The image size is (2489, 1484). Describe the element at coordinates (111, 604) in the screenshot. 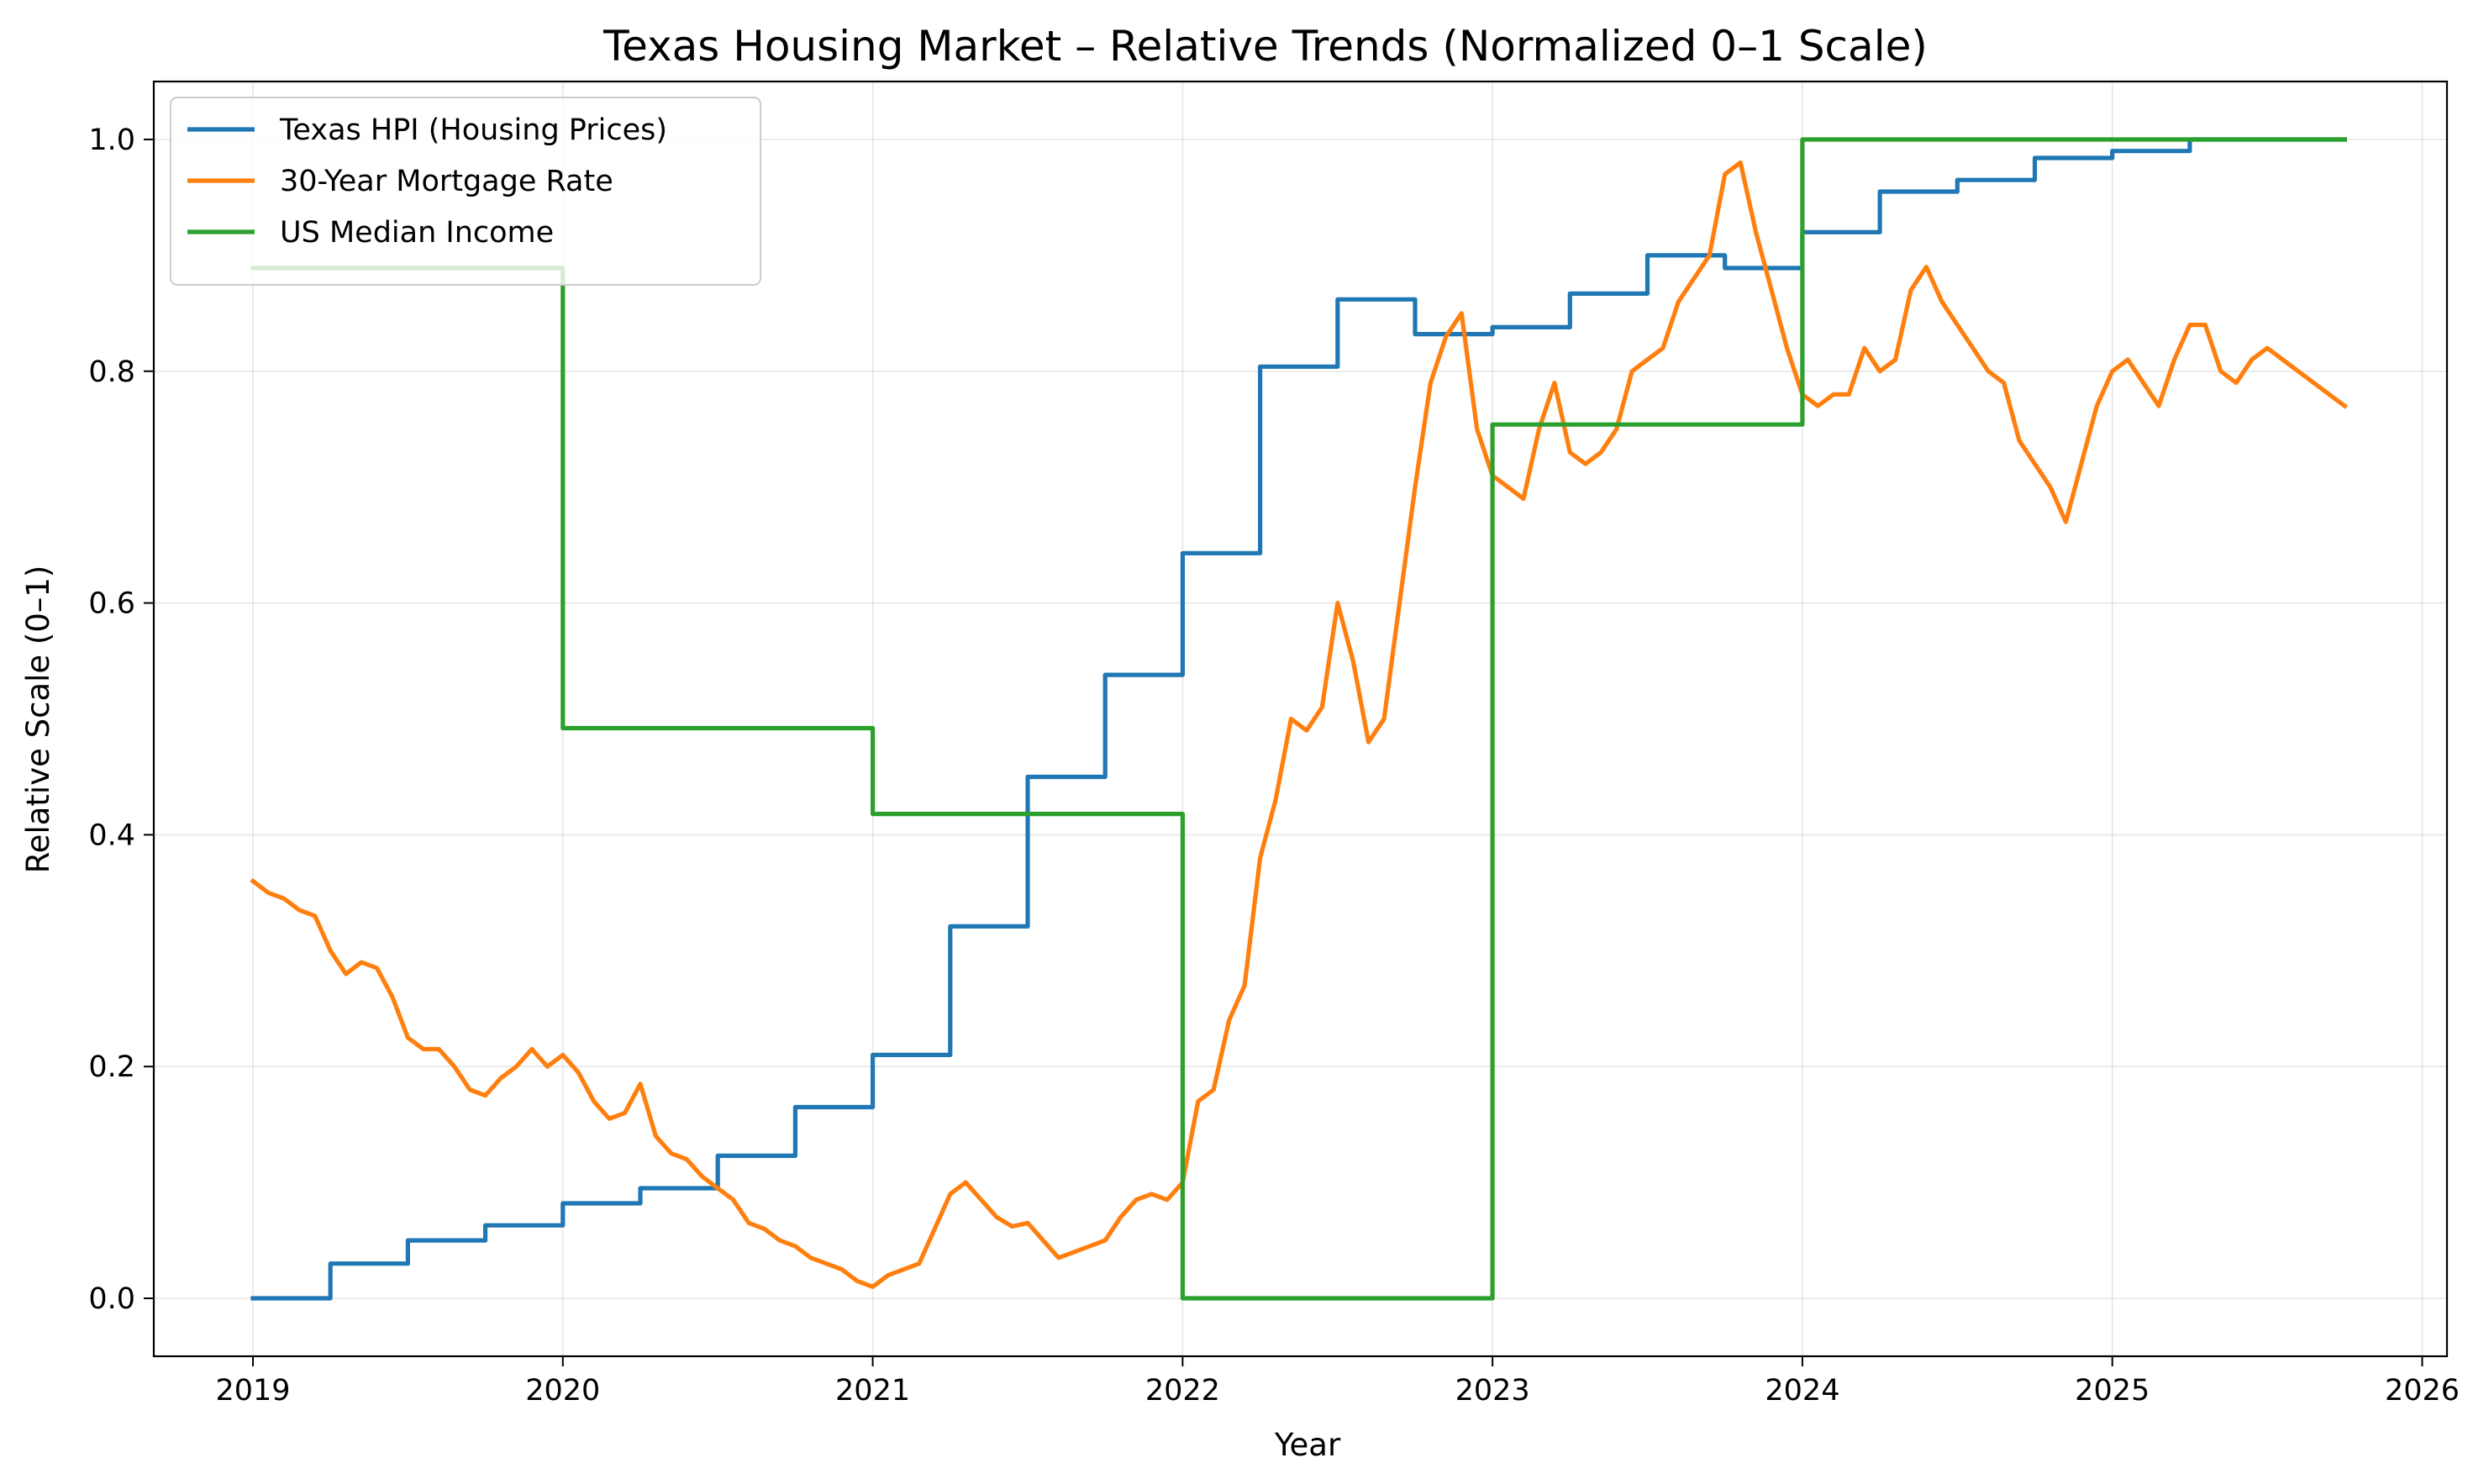

I see `y-tick-label: 0.6` at that location.